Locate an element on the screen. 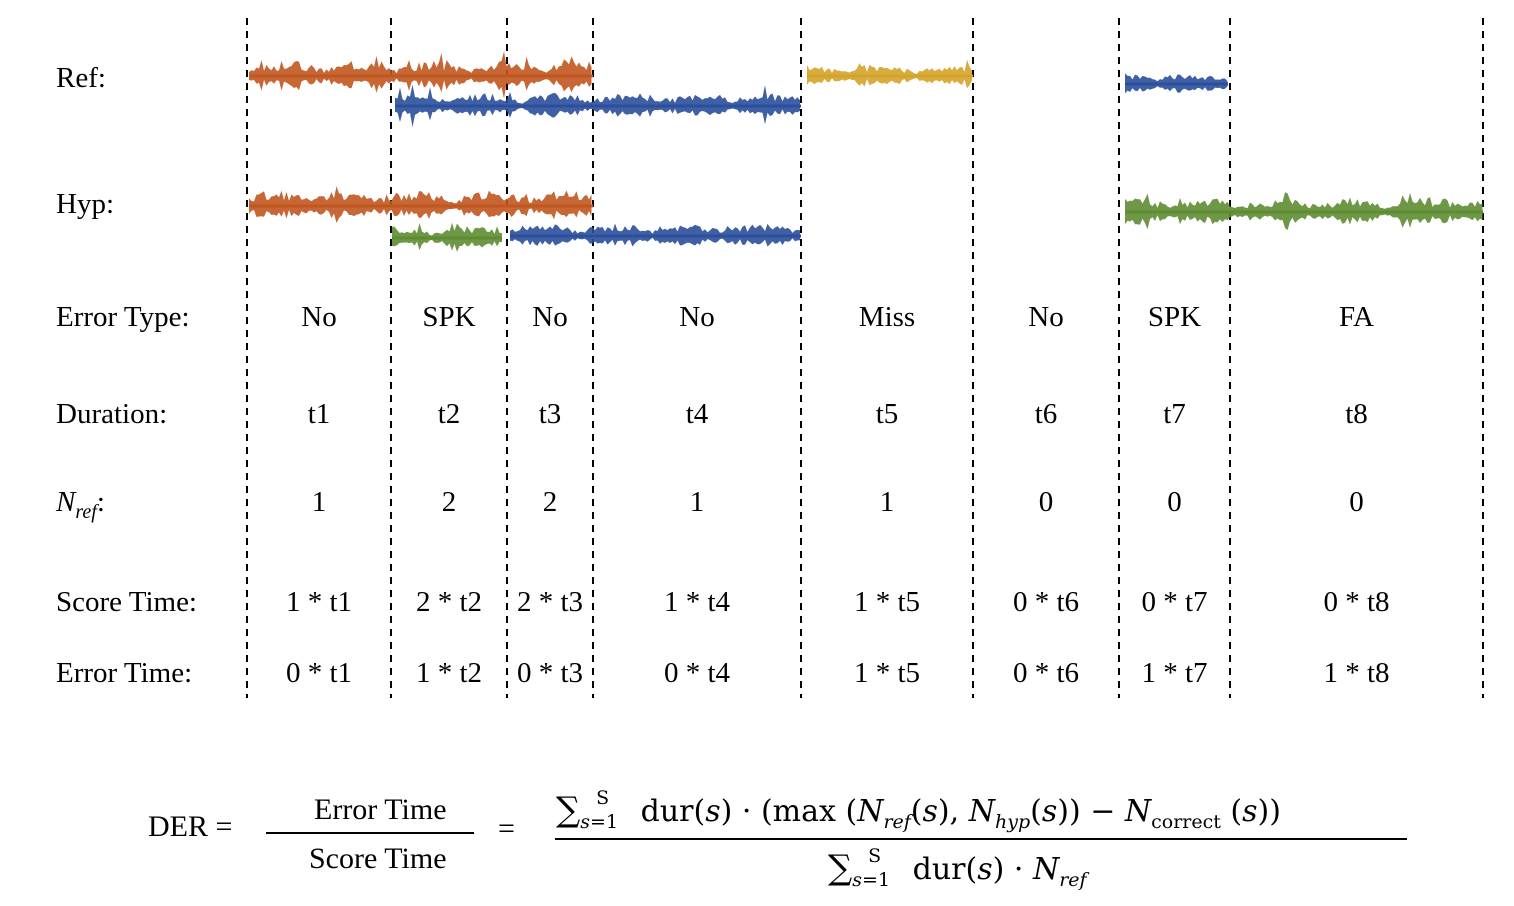 The width and height of the screenshot is (1514, 906). der-label: DER = is located at coordinates (190, 826).